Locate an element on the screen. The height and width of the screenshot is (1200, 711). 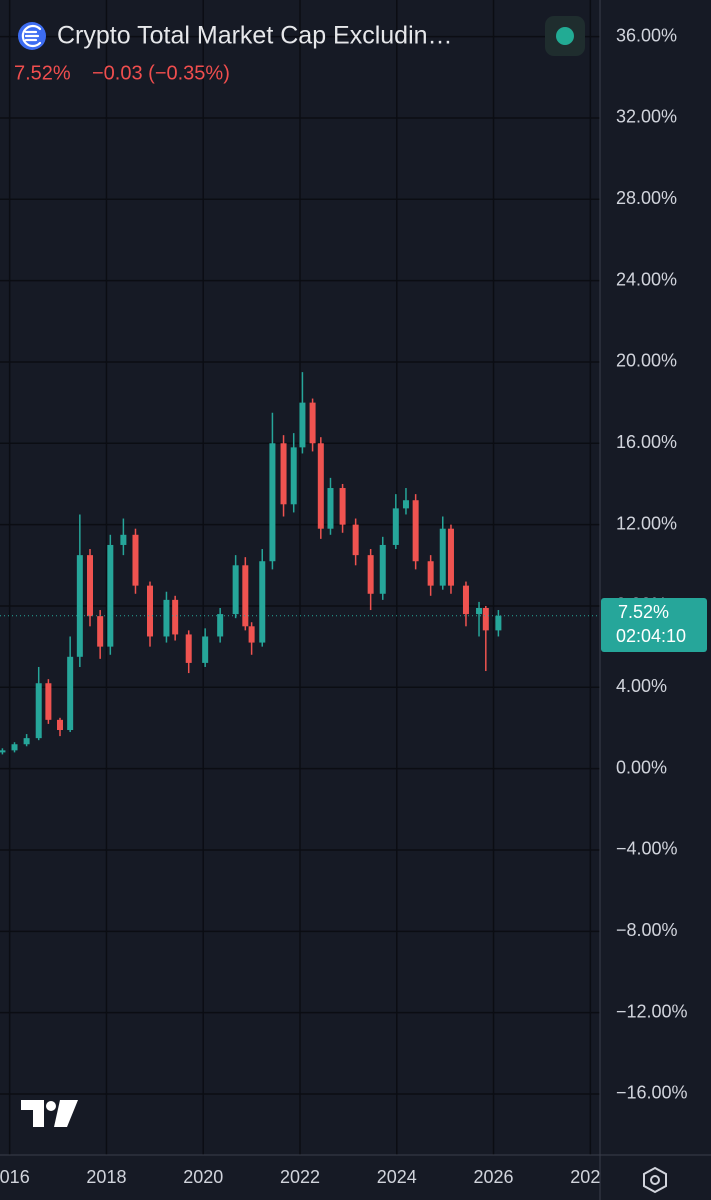
price-tag-value: 7.52% is located at coordinates (643, 612).